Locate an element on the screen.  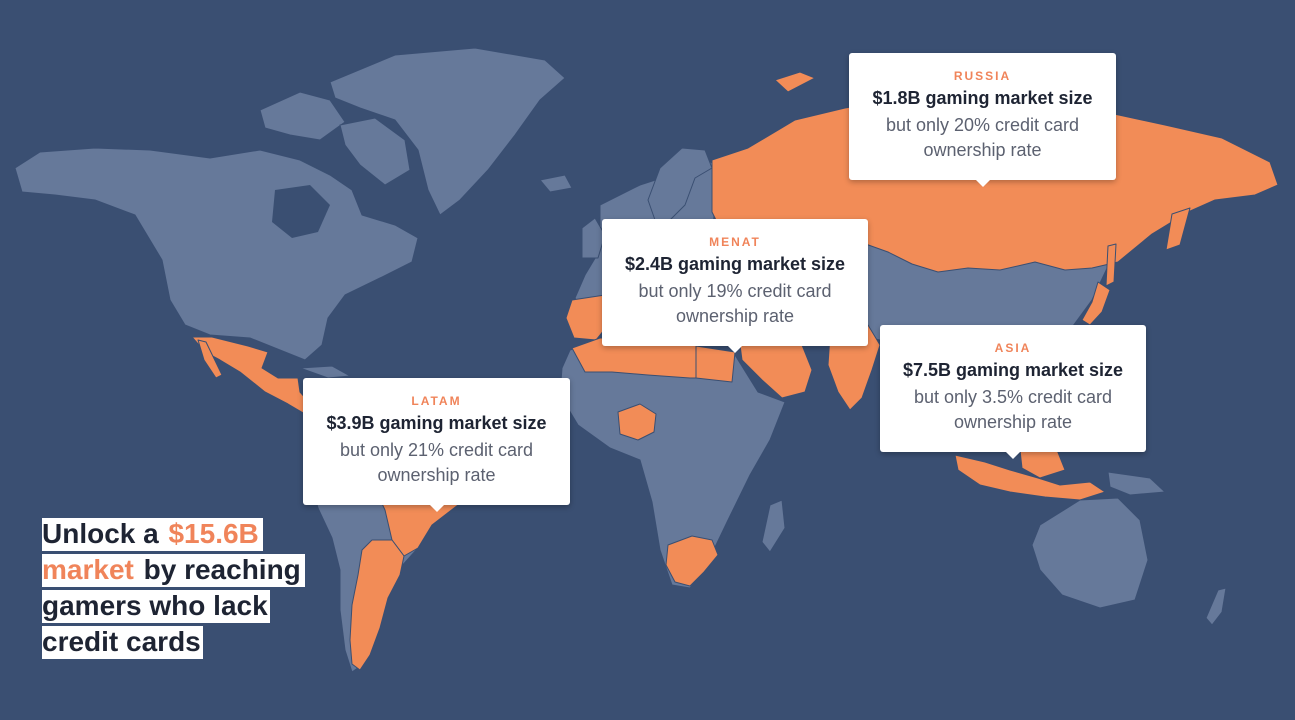
india-shape is located at coordinates (854, 367).